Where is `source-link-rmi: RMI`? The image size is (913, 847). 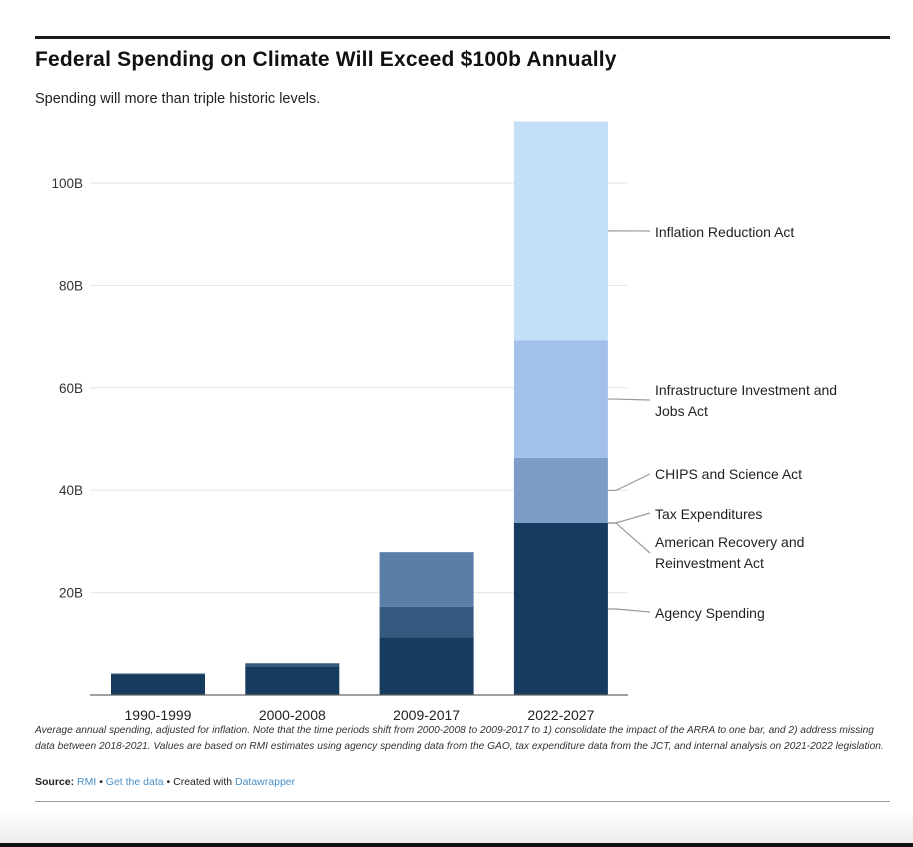 source-link-rmi: RMI is located at coordinates (87, 782).